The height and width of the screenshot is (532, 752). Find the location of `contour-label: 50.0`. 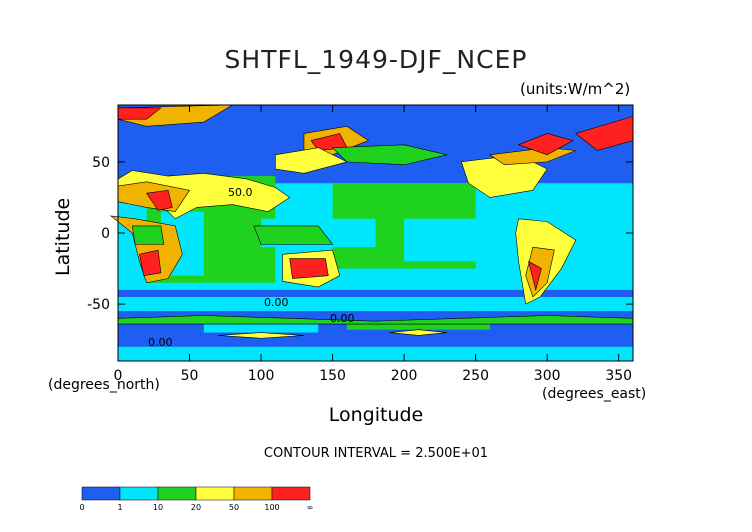

contour-label: 50.0 is located at coordinates (240, 192).